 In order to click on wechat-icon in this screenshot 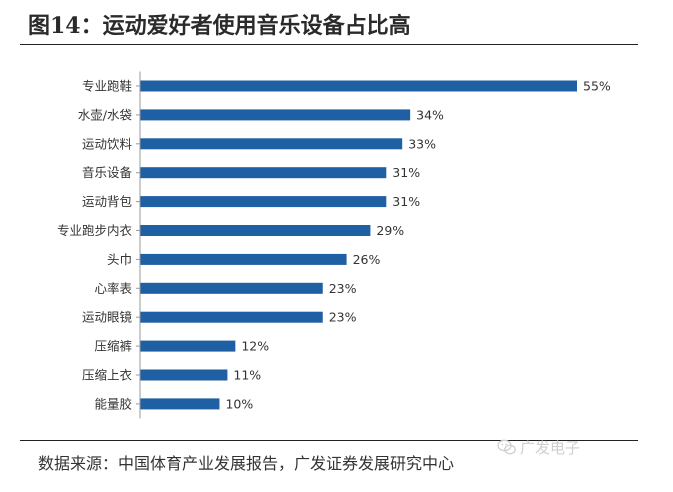, I will do `click(506, 447)`.